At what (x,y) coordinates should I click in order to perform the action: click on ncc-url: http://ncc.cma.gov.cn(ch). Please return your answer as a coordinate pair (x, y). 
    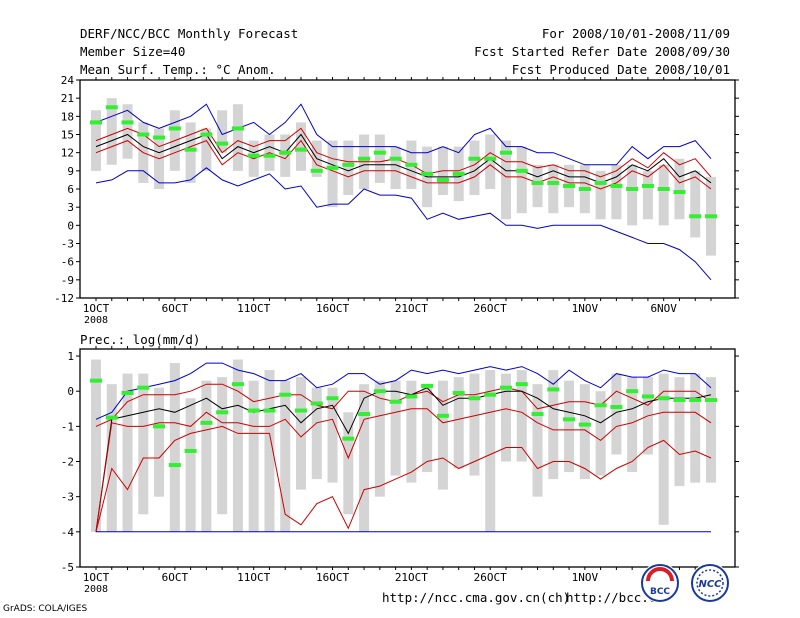
    Looking at the image, I should click on (476, 597).